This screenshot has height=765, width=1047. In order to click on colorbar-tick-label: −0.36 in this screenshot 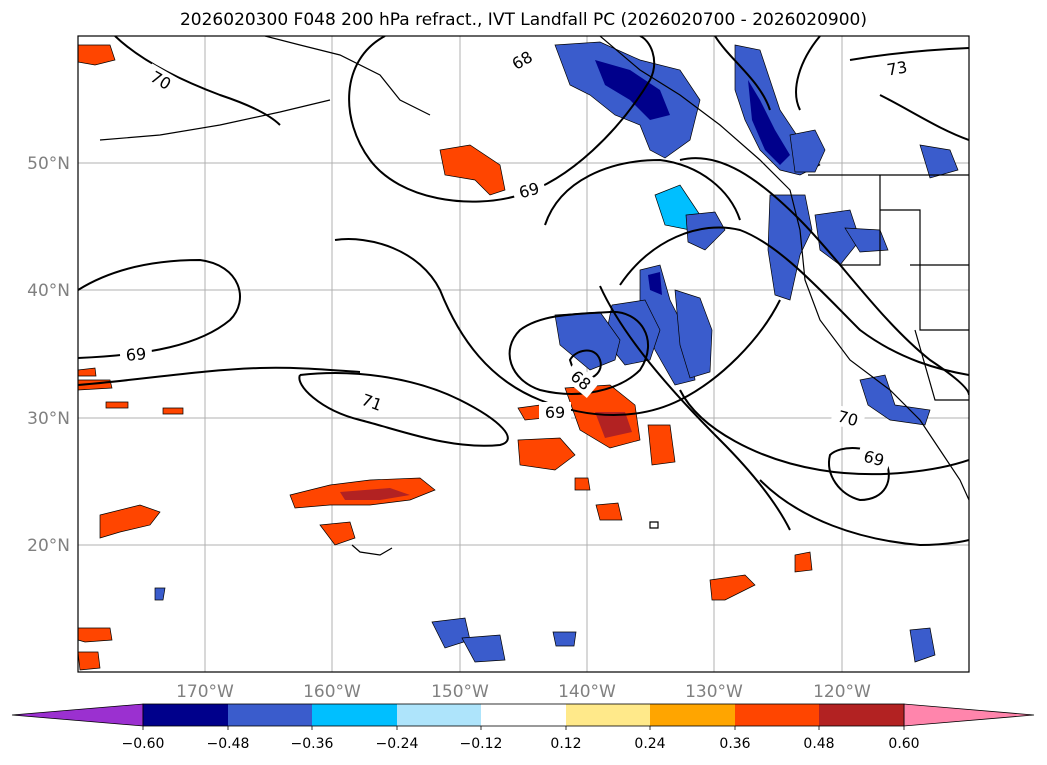, I will do `click(312, 744)`.